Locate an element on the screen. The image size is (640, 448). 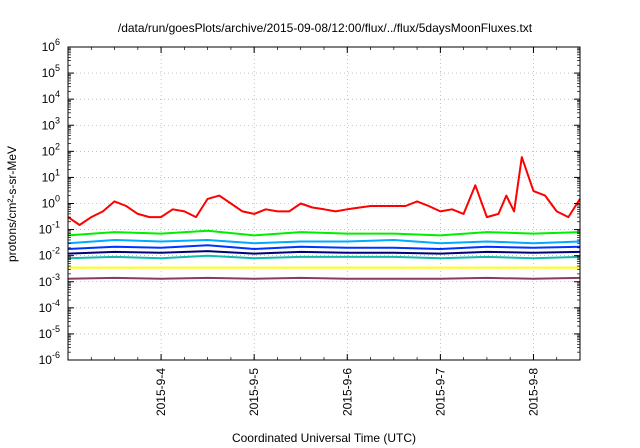
x-axis-label: Coordinated Universal Time (UTC) is located at coordinates (324, 438).